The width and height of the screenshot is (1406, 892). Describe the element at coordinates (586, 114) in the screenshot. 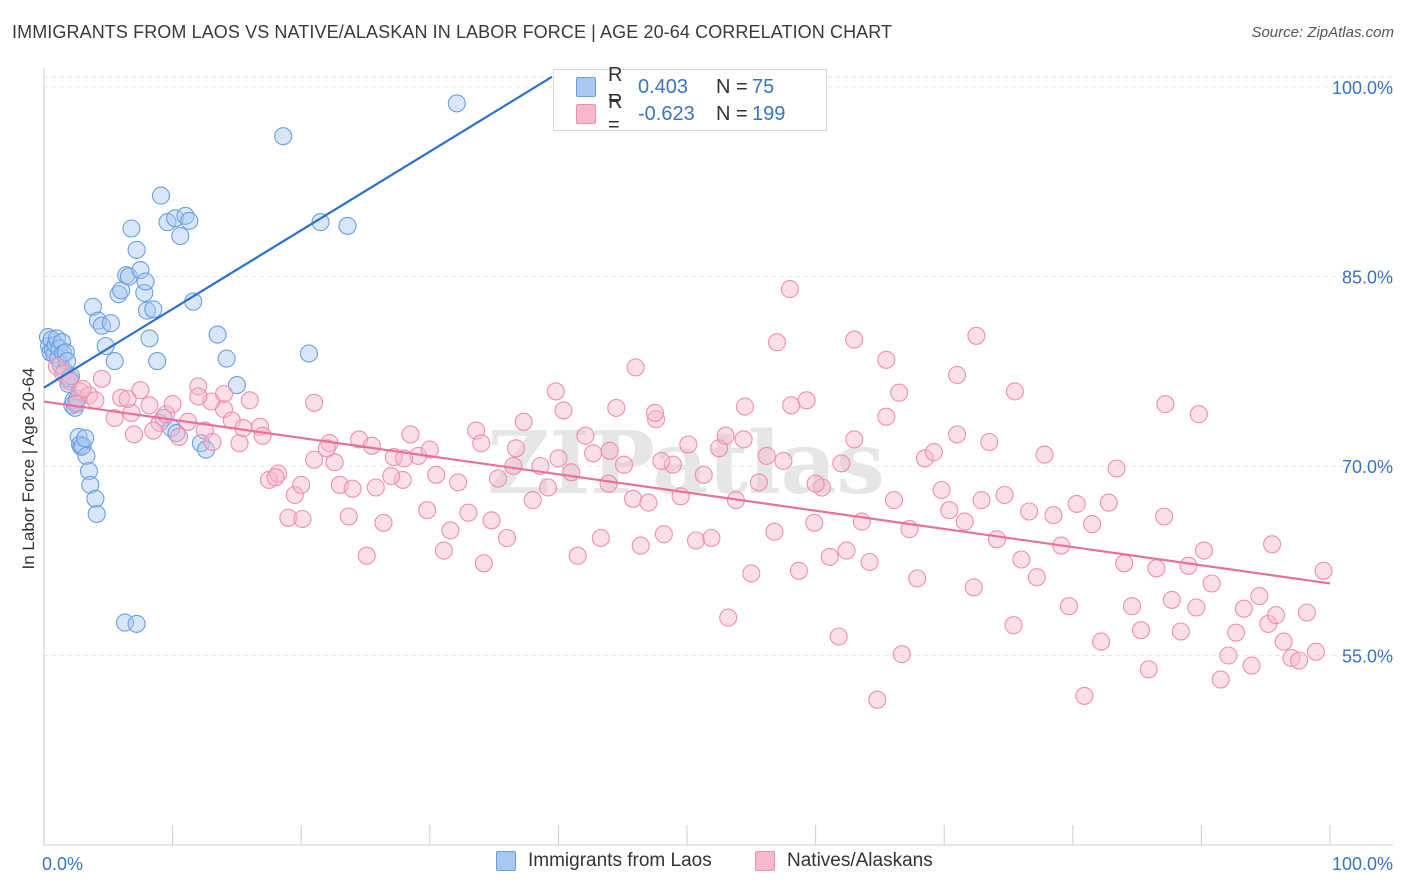

I see `legend-swatch-natives` at that location.